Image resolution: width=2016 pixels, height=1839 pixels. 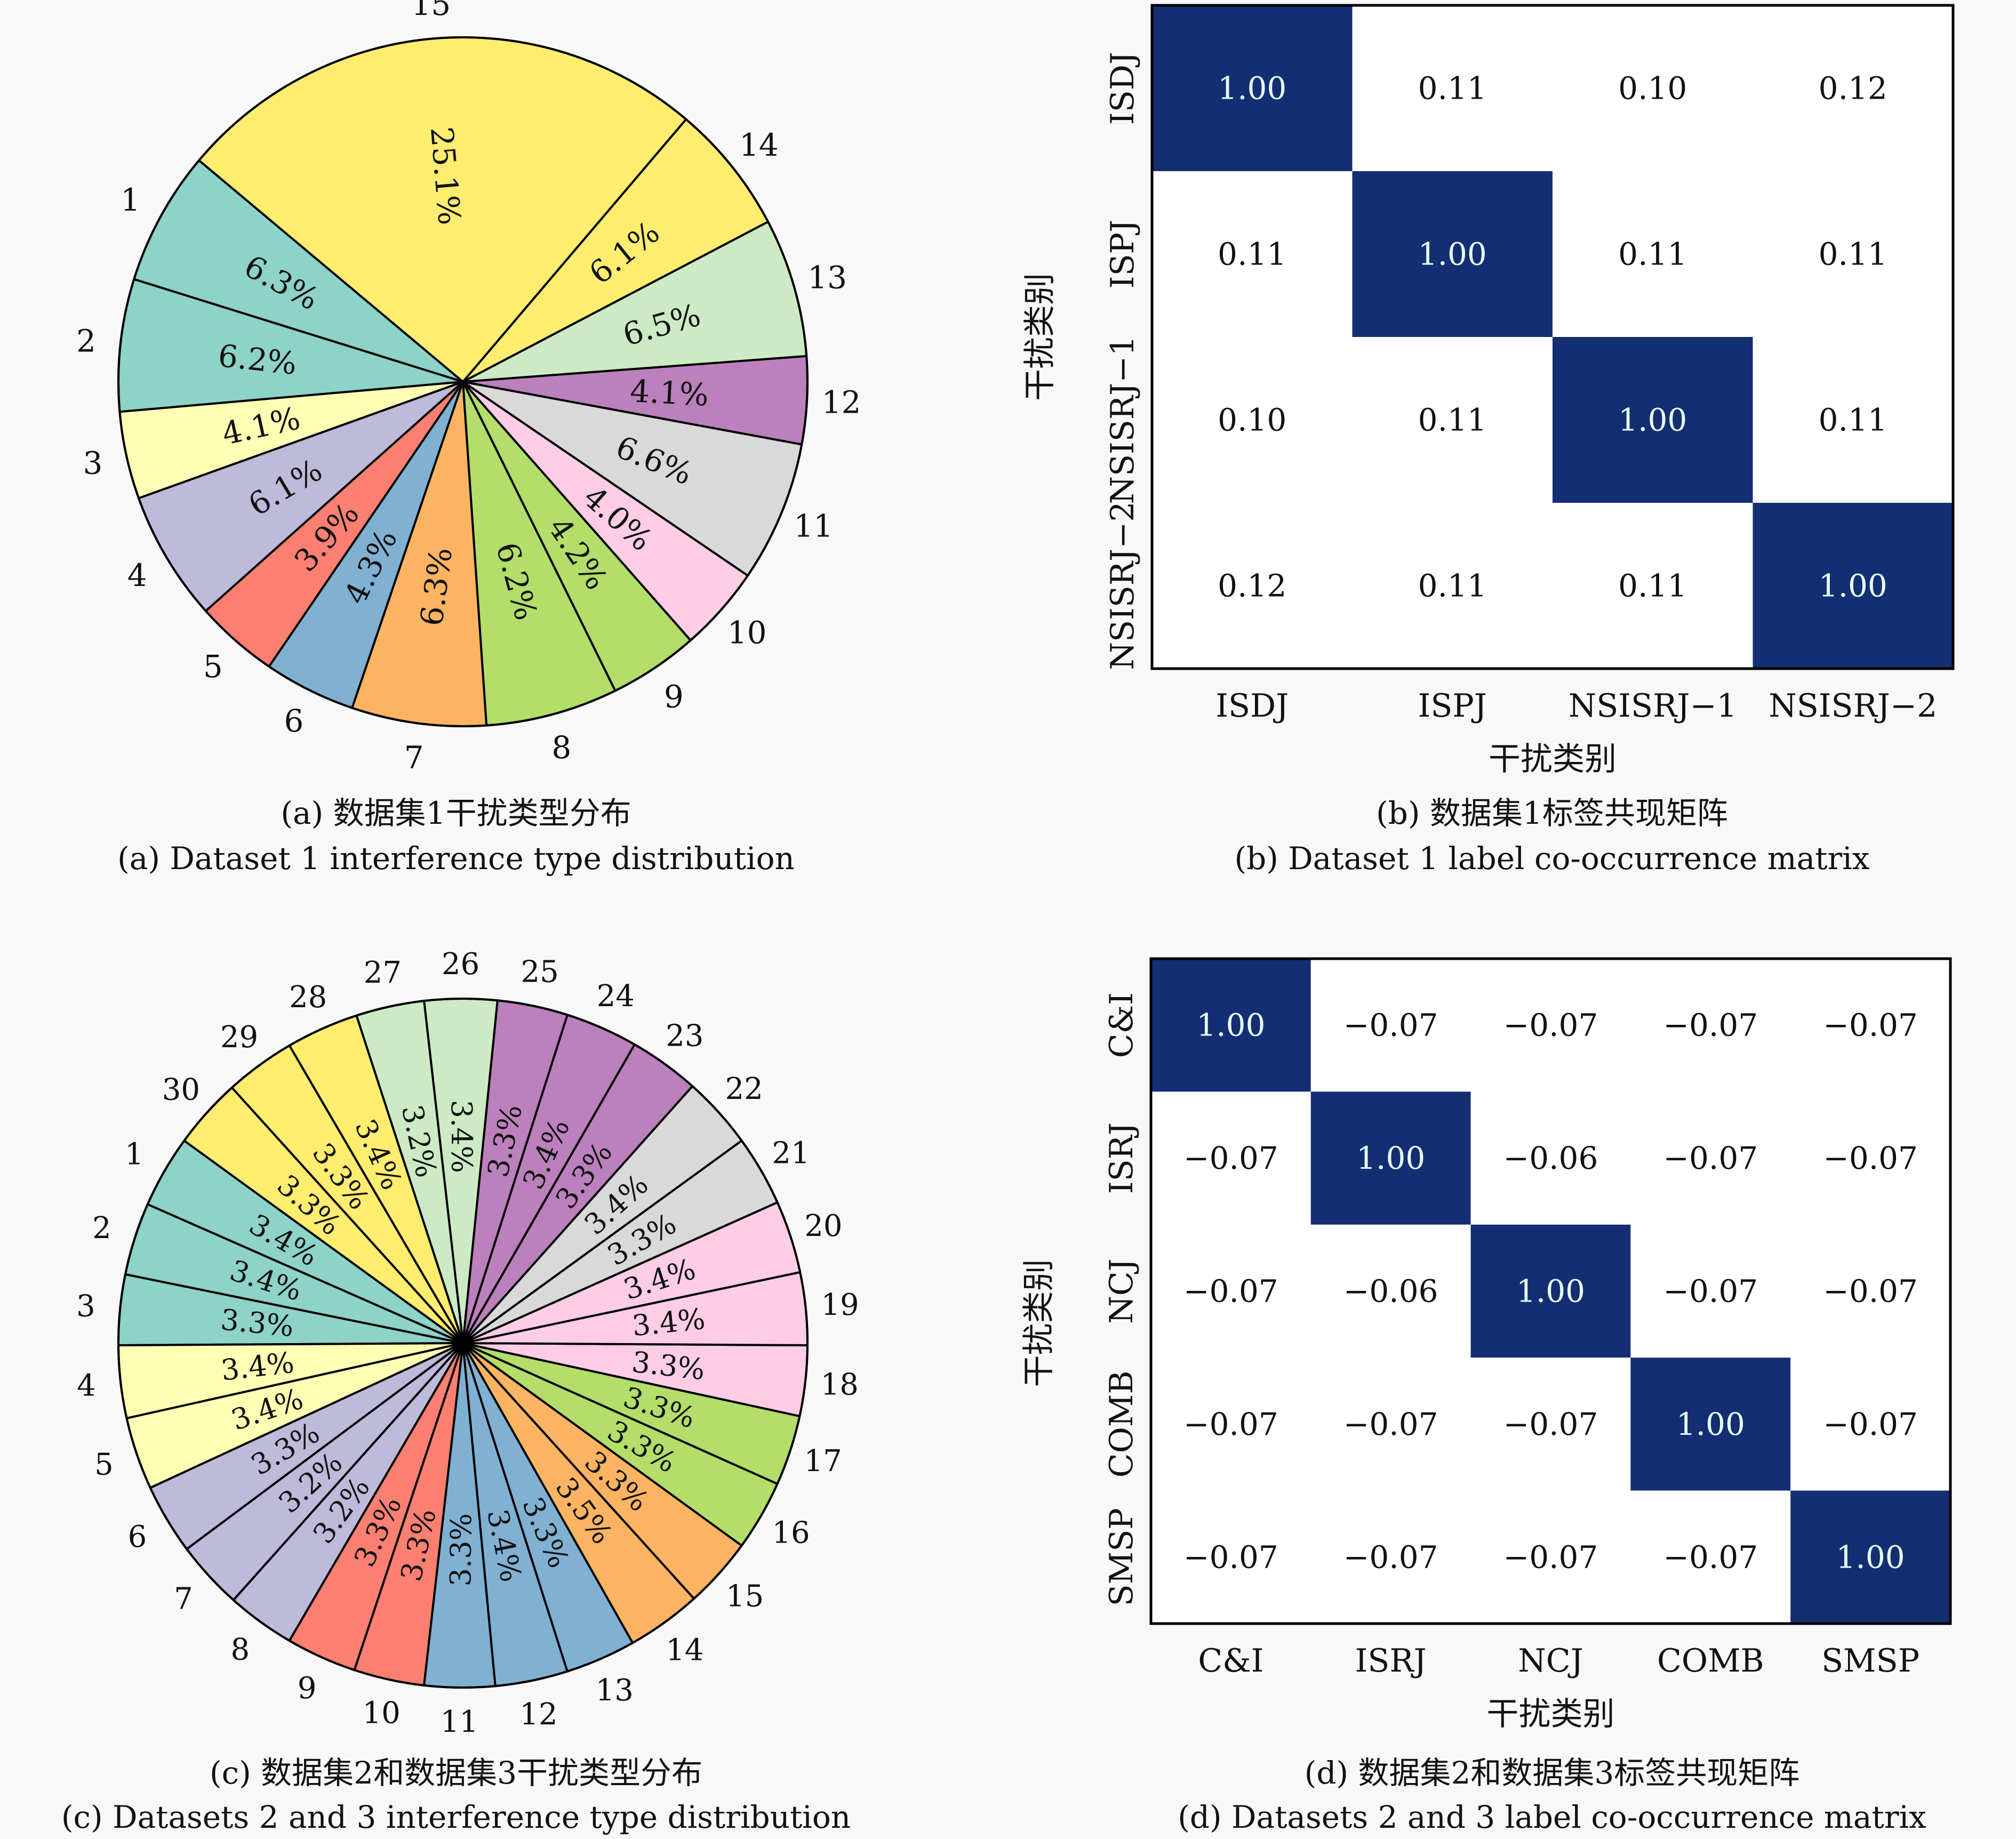 What do you see at coordinates (1122, 420) in the screenshot?
I see `y-tick-label: NSISRJ−1` at bounding box center [1122, 420].